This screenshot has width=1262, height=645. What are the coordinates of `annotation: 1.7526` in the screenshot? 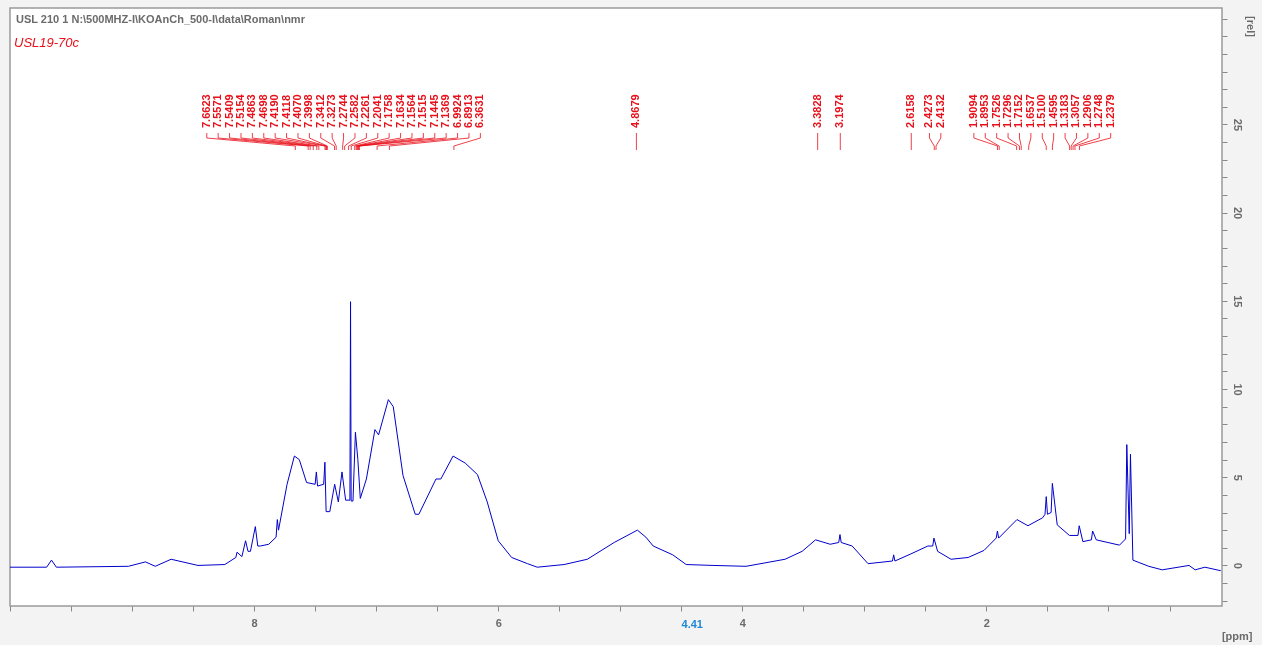 It's located at (995, 111).